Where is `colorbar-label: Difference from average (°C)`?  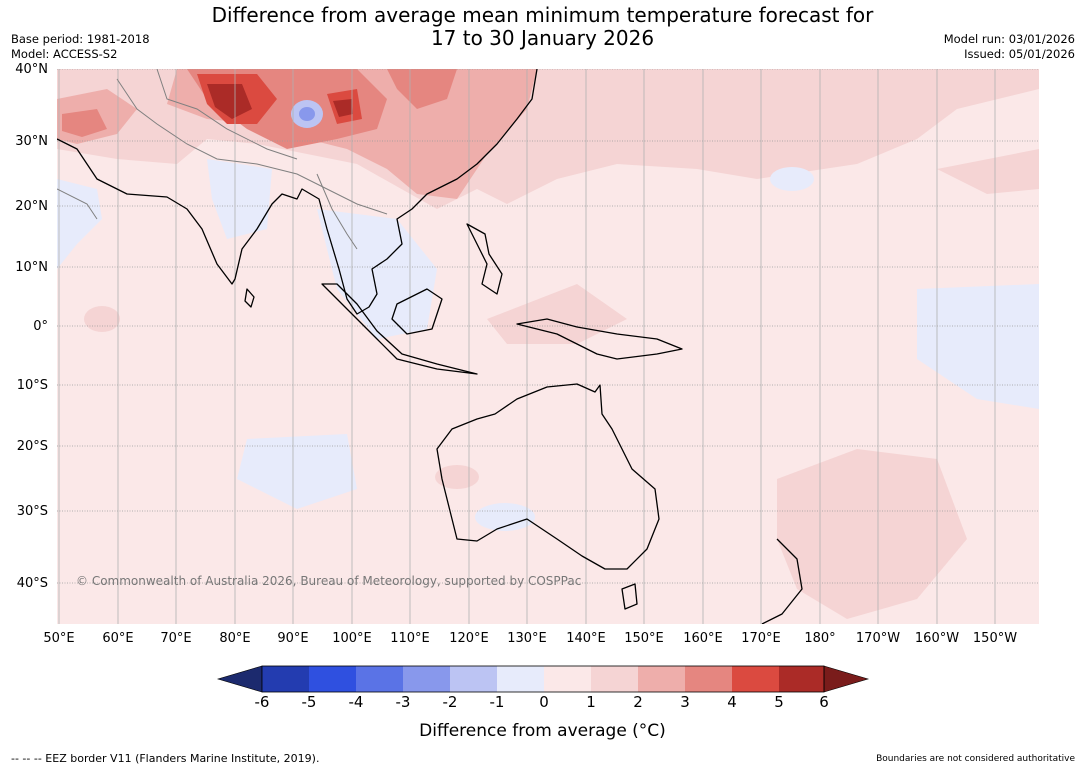
colorbar-label: Difference from average (°C) is located at coordinates (542, 731).